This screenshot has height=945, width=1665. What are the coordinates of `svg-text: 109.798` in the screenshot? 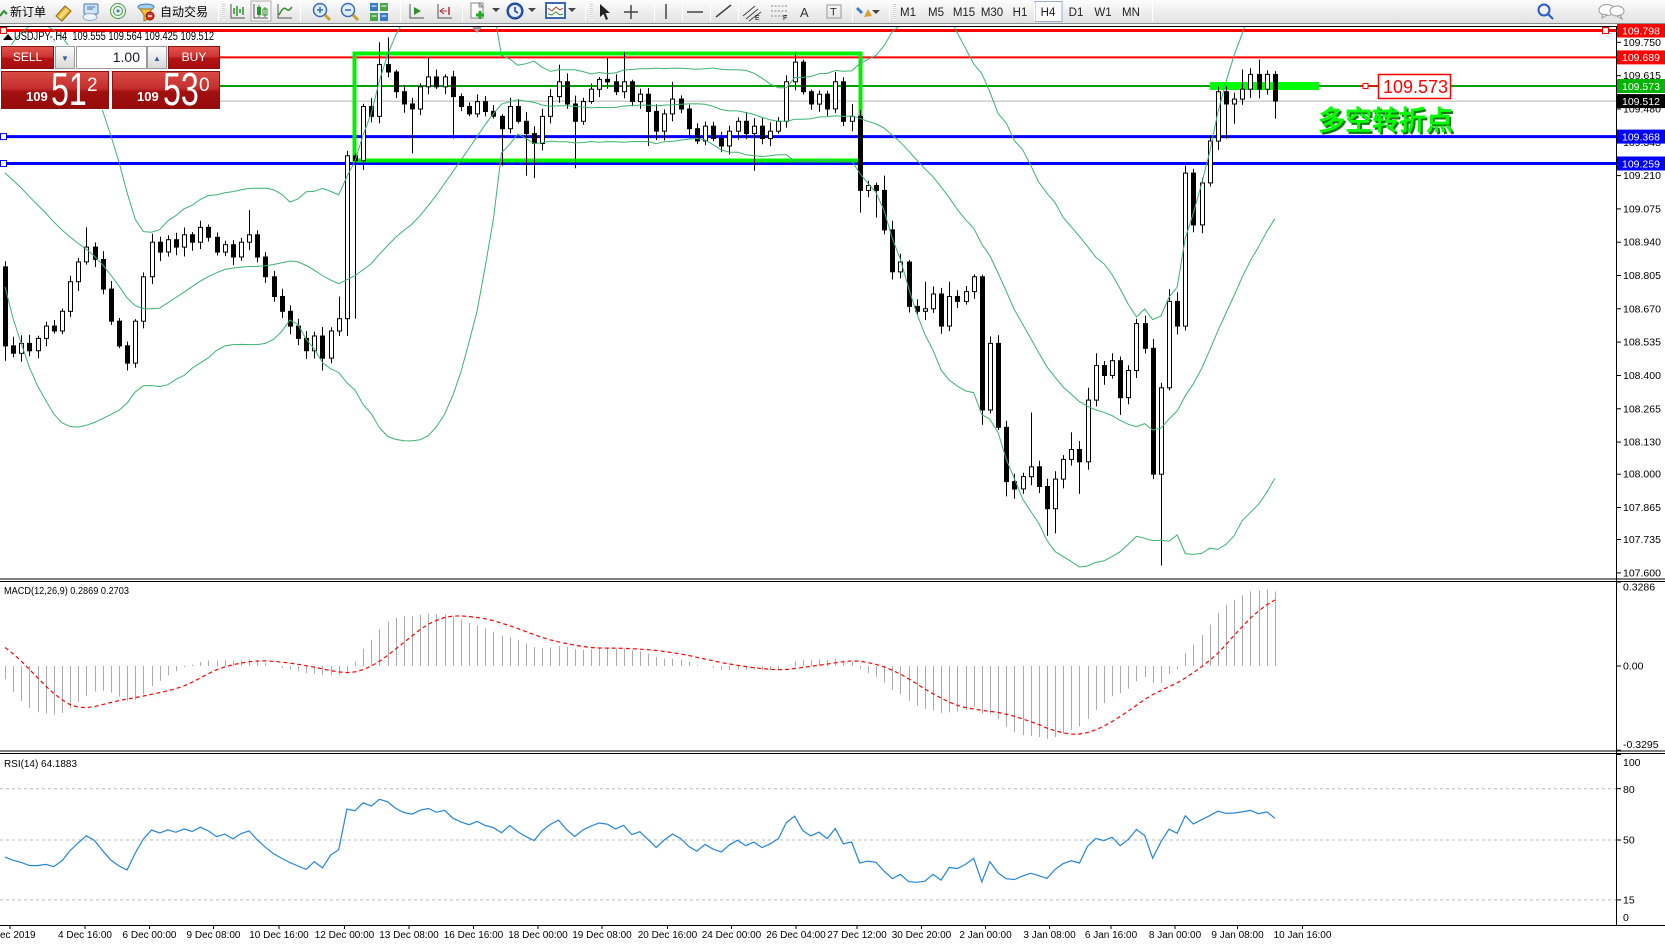 It's located at (1641, 31).